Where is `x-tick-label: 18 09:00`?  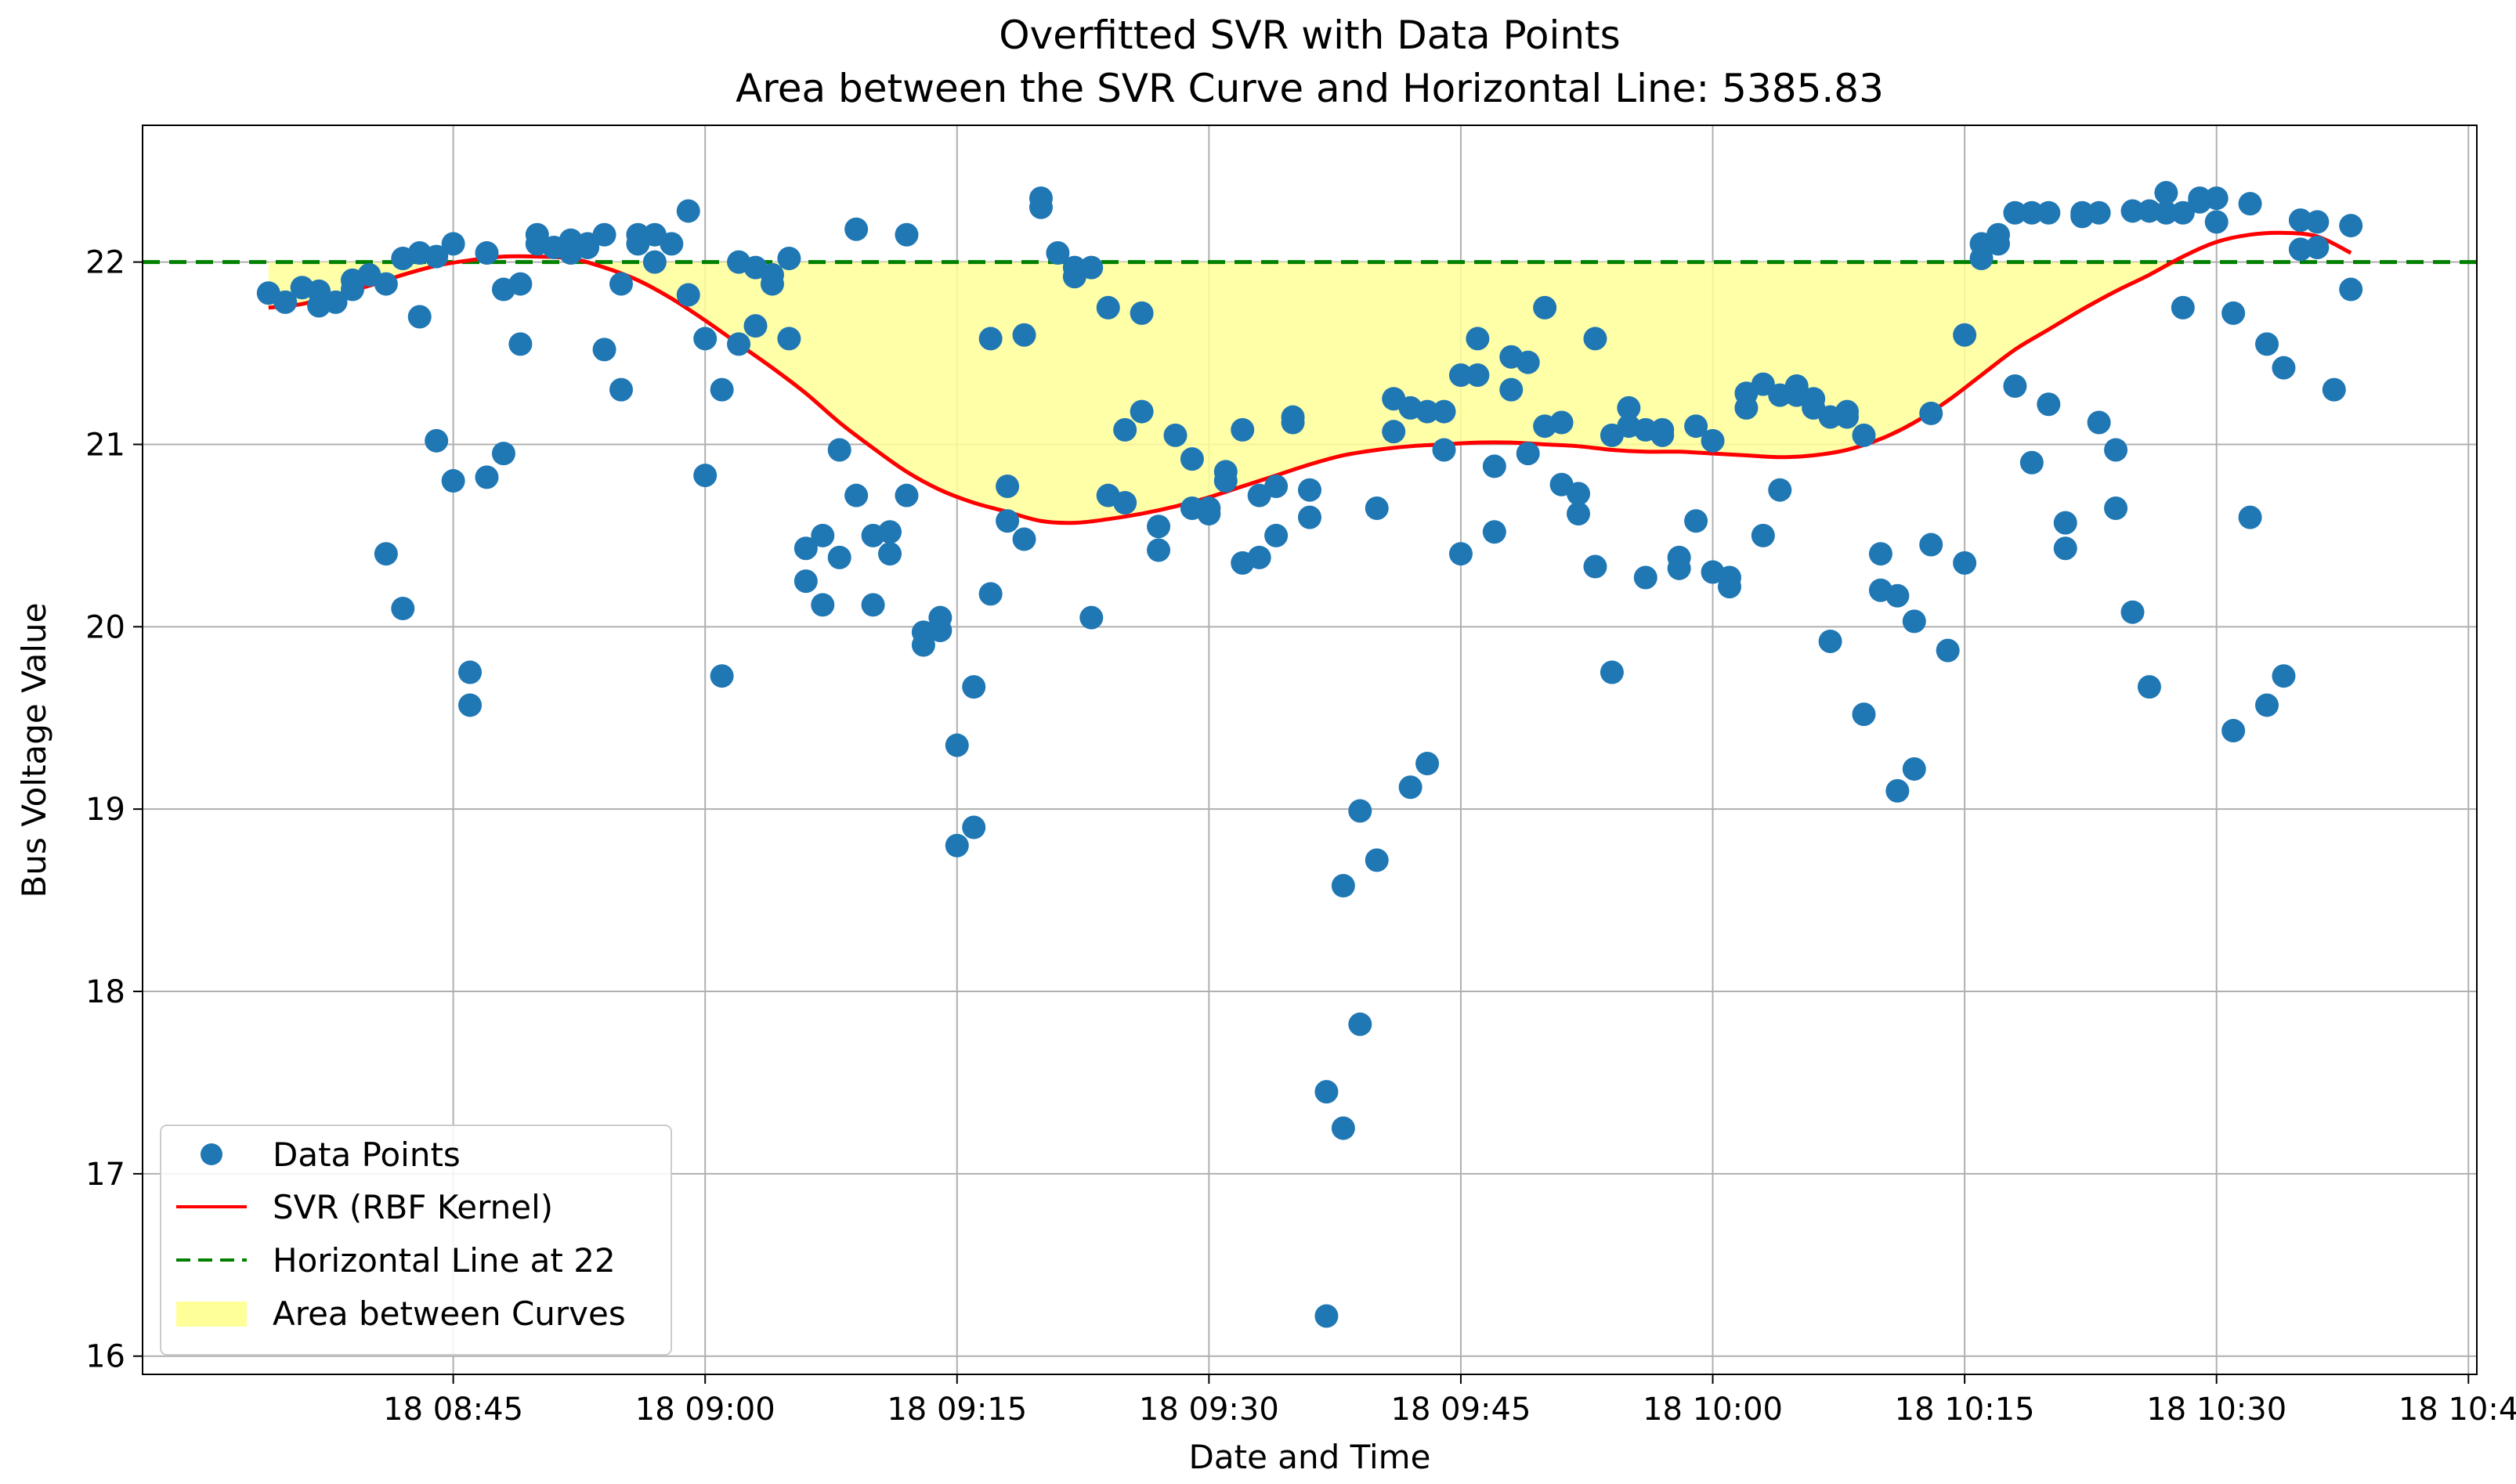
x-tick-label: 18 09:00 is located at coordinates (705, 1410).